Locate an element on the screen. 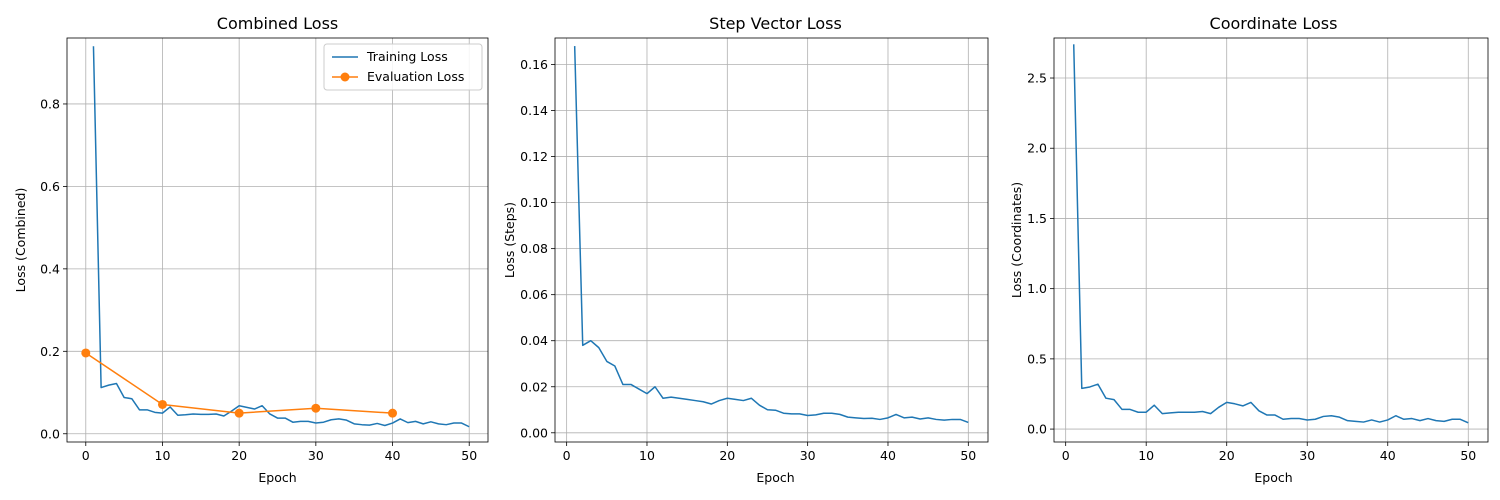 The height and width of the screenshot is (500, 1500). y-tick-label: 1.0 is located at coordinates (1037, 288).